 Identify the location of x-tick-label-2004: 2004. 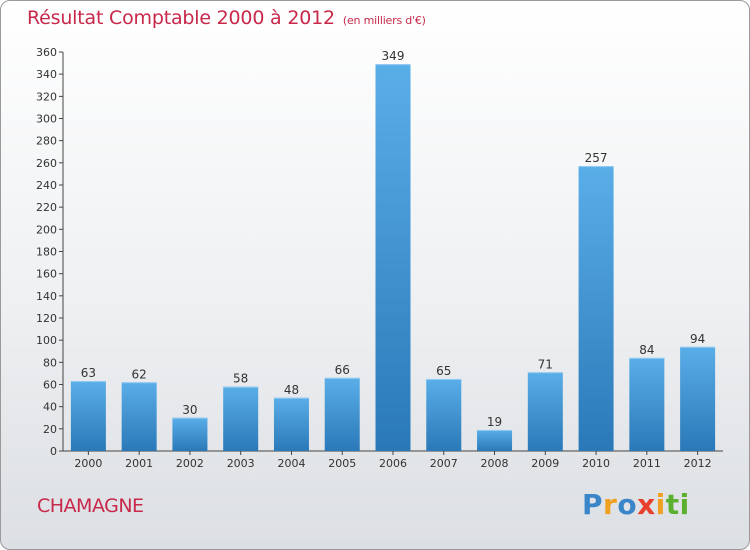
(291, 463).